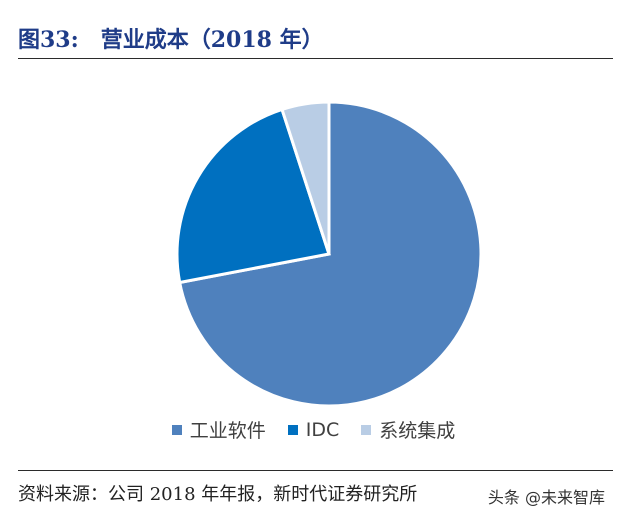 This screenshot has width=627, height=519. I want to click on figure-number: 图33:, so click(48, 40).